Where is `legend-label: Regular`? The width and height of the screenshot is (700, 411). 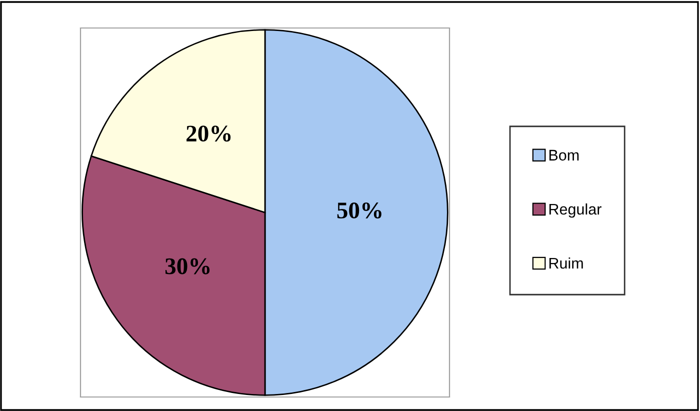 legend-label: Regular is located at coordinates (575, 210).